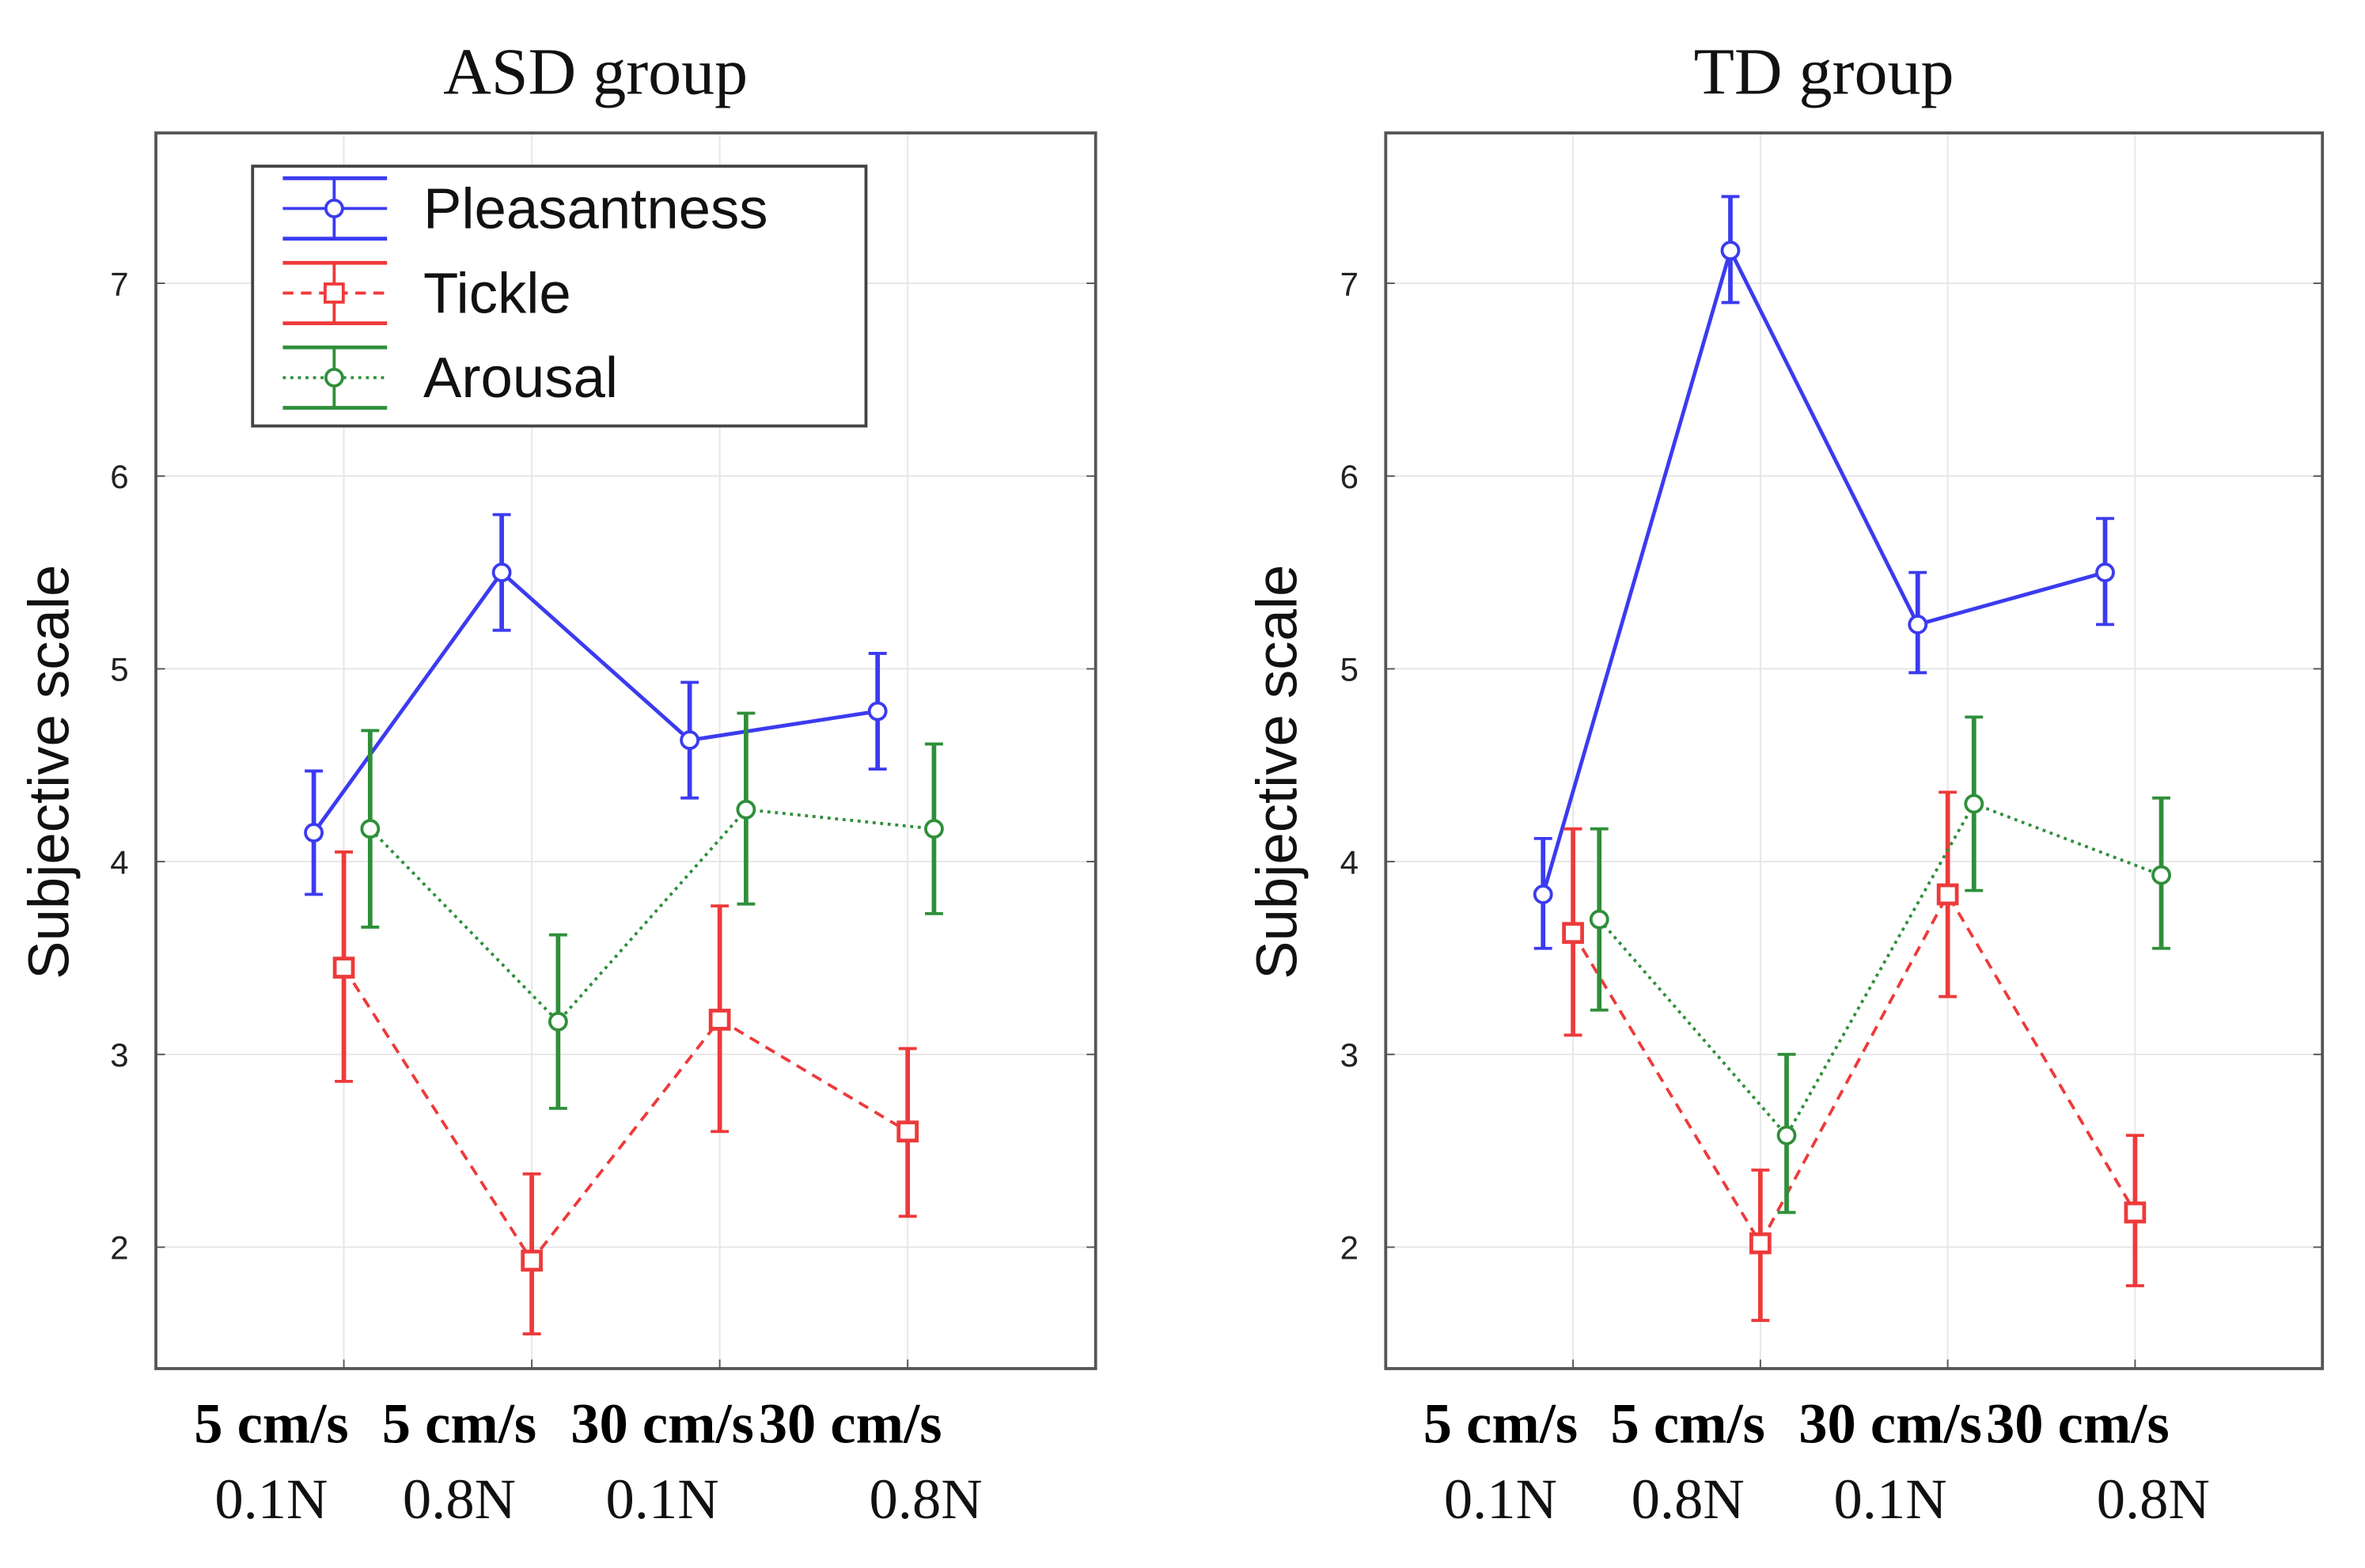 The width and height of the screenshot is (2365, 1568). What do you see at coordinates (497, 293) in the screenshot?
I see `legend-label: Tickle` at bounding box center [497, 293].